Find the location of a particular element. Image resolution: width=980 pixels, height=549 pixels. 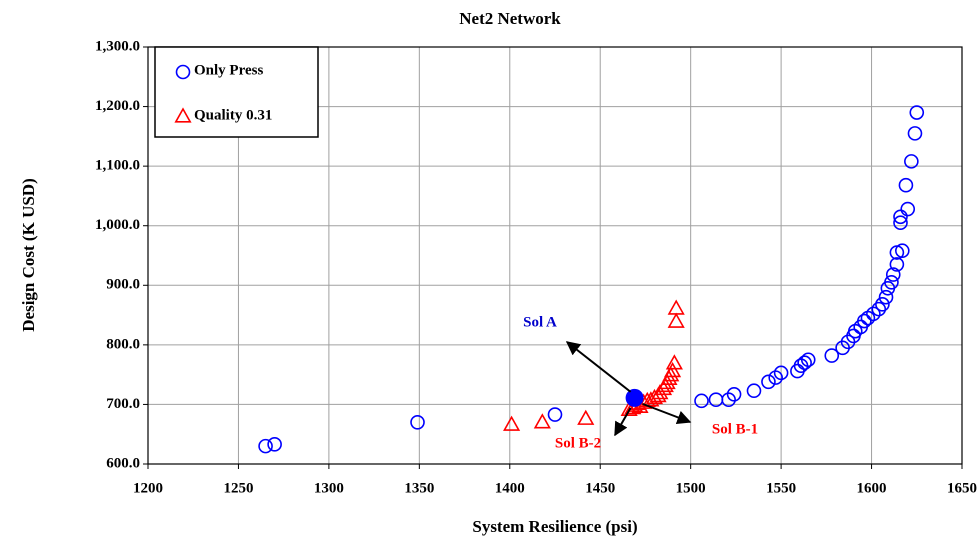

x-tick-label: 1650 is located at coordinates (962, 488).